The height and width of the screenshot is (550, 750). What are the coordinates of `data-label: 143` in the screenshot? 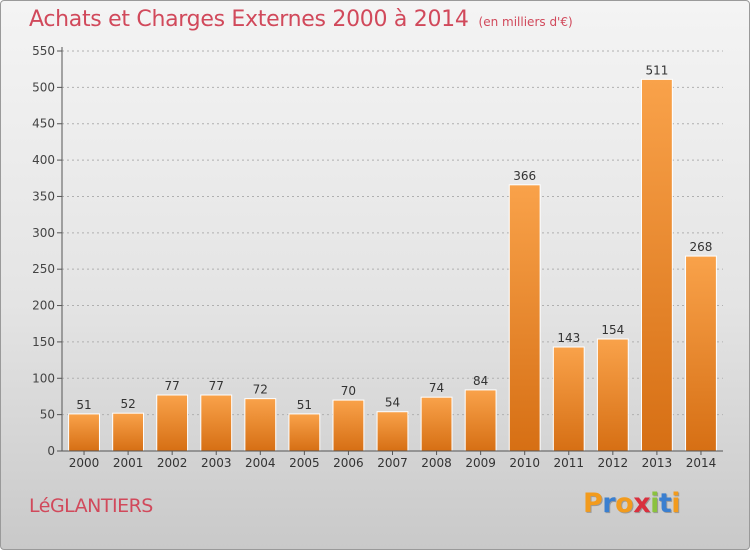 It's located at (568, 338).